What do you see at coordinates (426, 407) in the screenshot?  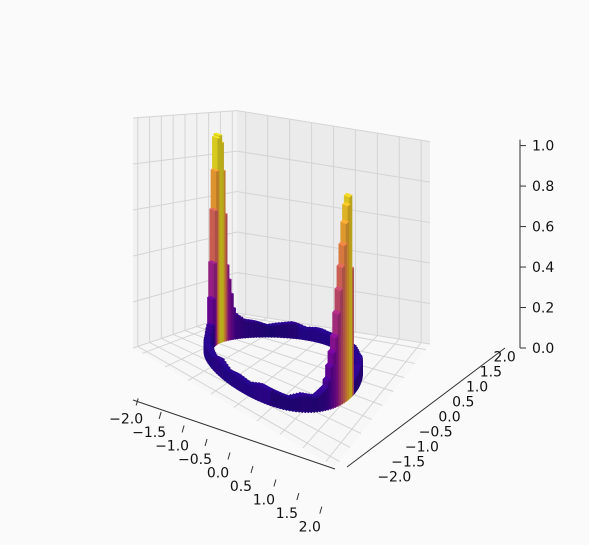 I see `y-axis-line` at bounding box center [426, 407].